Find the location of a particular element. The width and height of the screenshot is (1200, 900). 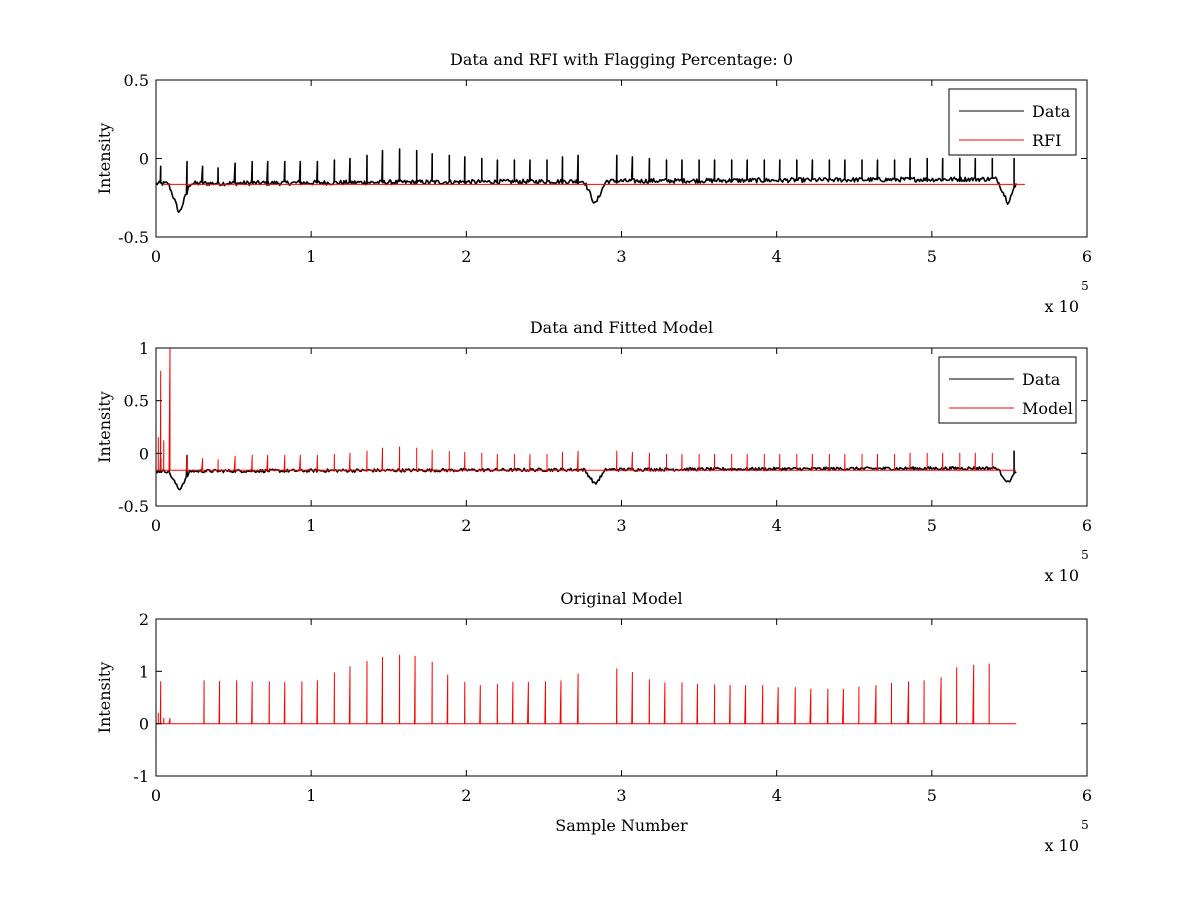

chart-title: Data and Fitted Model is located at coordinates (621, 327).